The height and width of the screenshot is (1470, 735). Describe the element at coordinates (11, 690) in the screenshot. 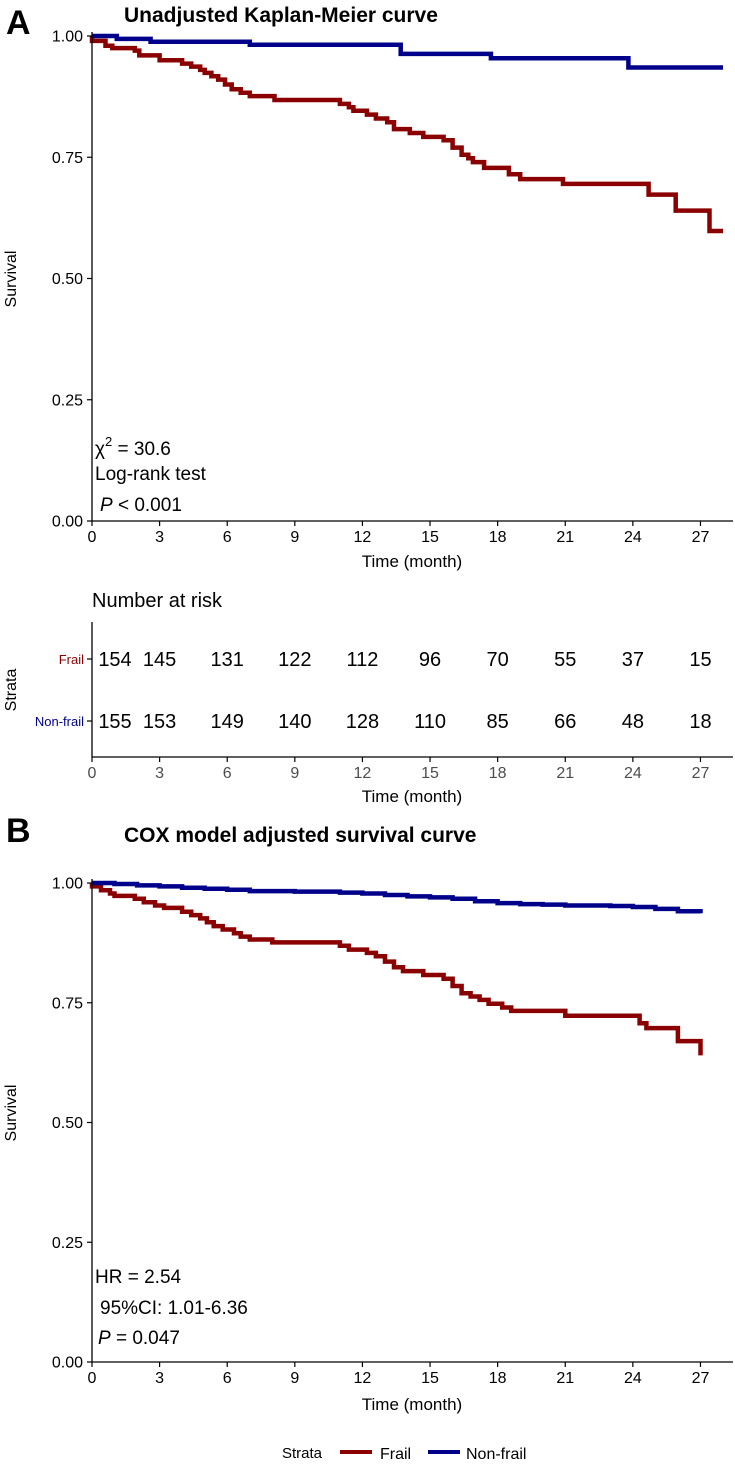

I see `risk-table-strata-title: Strata` at that location.